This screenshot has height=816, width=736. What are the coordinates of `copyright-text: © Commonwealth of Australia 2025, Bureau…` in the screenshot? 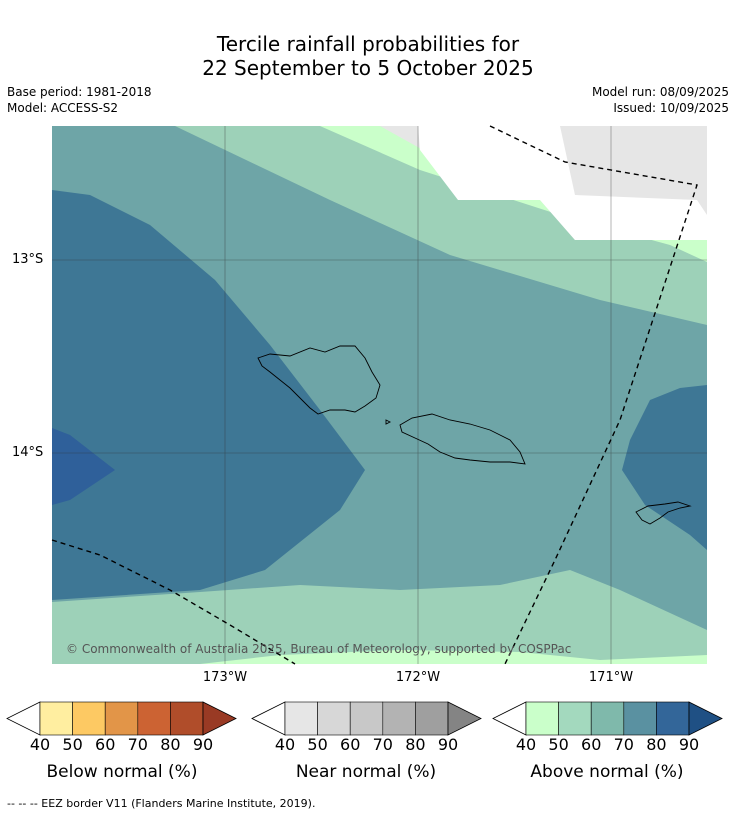 It's located at (318, 649).